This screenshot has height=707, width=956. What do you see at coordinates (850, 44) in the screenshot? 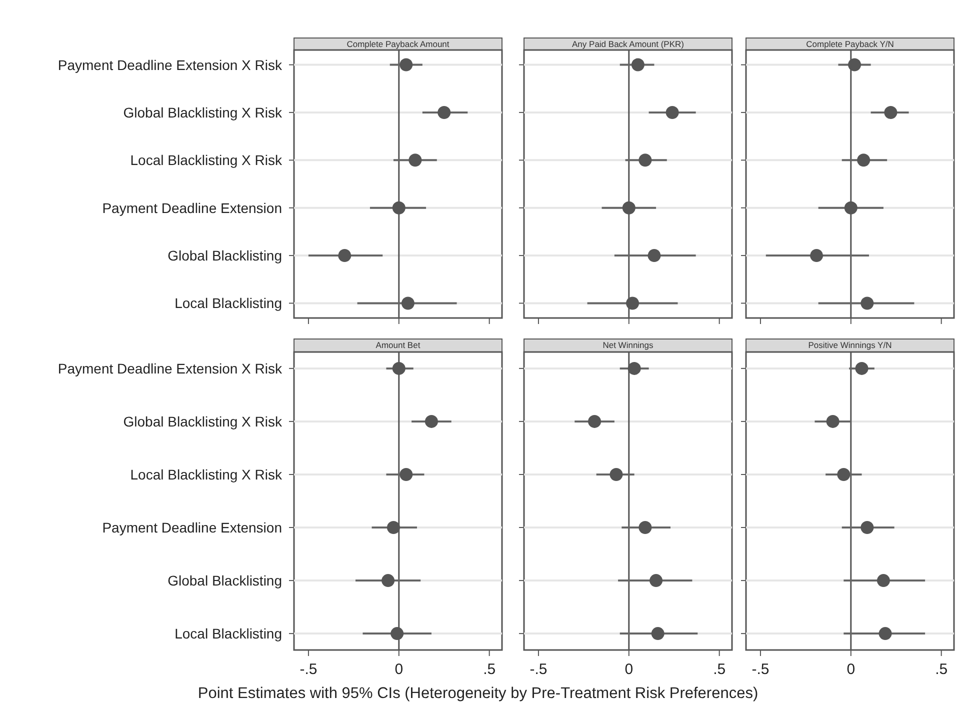
I see `chart-title: Complete Payback Y/N` at bounding box center [850, 44].